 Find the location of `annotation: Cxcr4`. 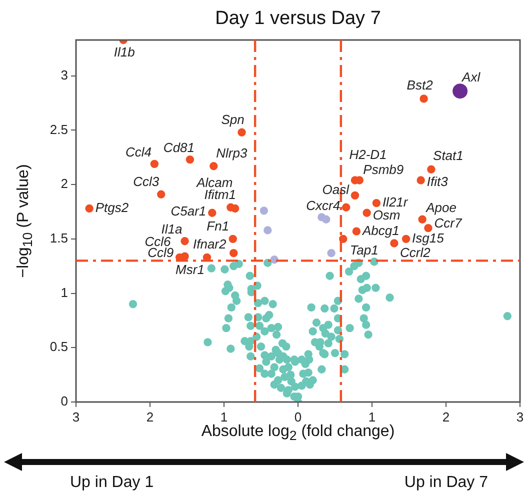

annotation: Cxcr4 is located at coordinates (323, 206).